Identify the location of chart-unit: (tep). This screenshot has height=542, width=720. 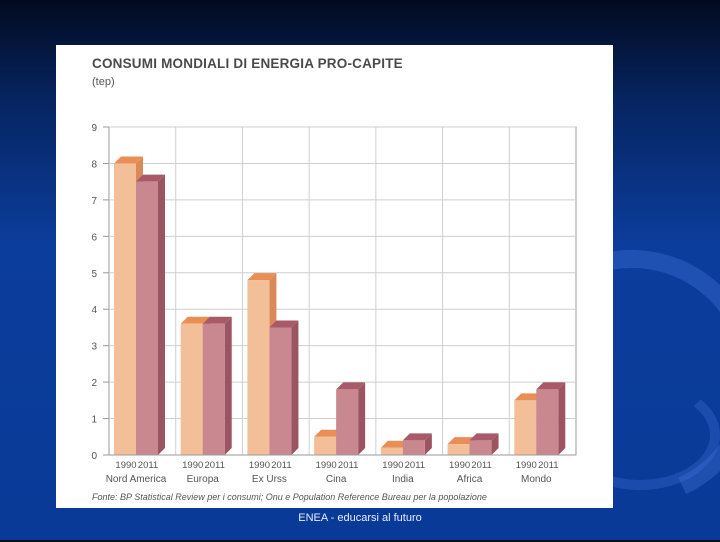
(103, 82).